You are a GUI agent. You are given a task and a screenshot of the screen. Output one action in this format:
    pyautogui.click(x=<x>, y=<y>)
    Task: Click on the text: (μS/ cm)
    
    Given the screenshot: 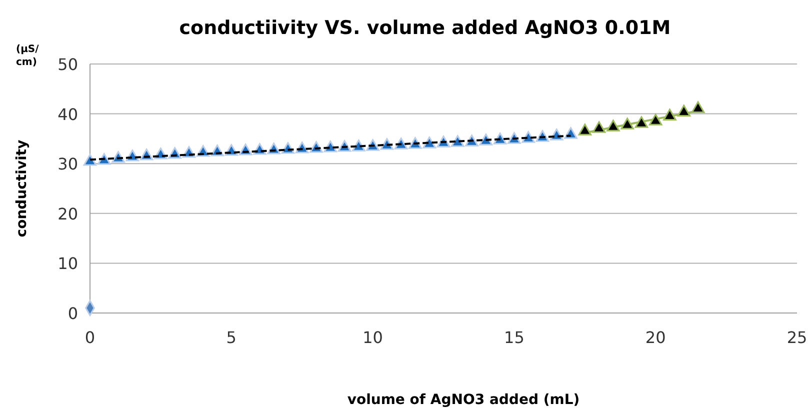 What is the action you would take?
    pyautogui.click(x=28, y=56)
    